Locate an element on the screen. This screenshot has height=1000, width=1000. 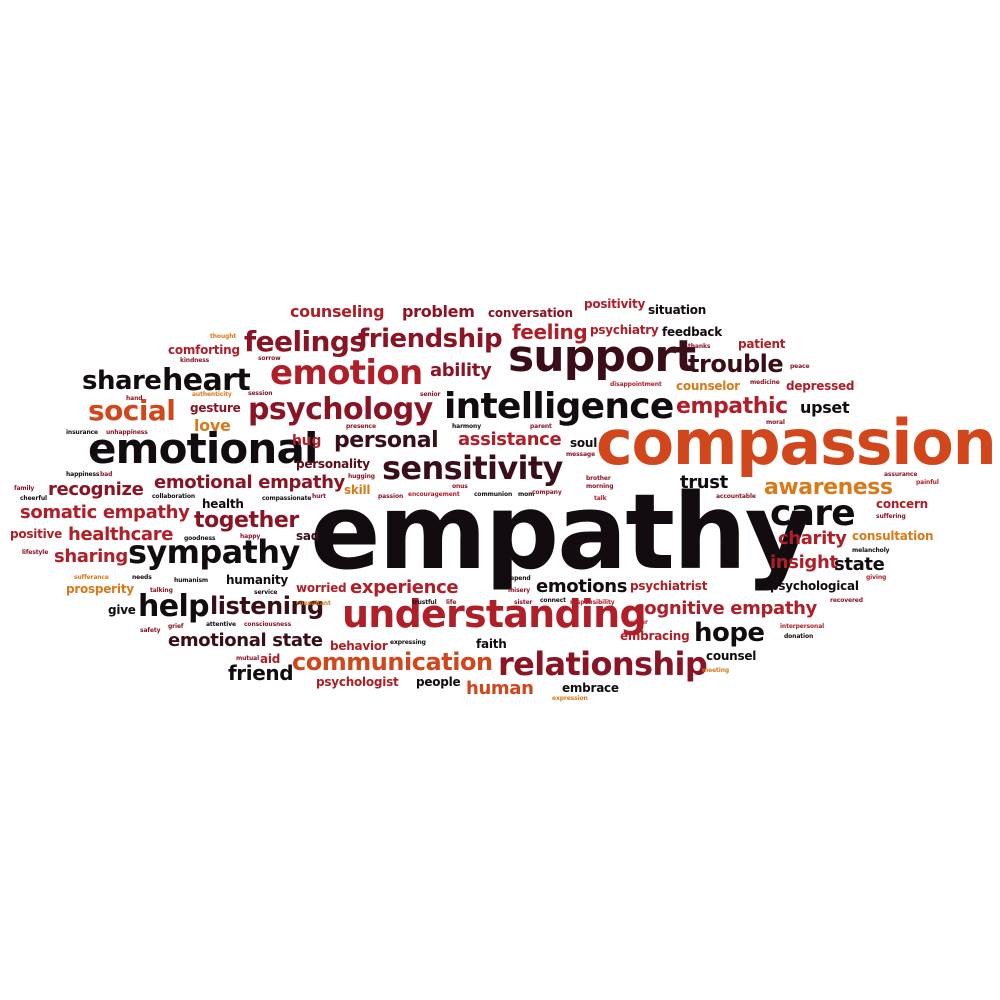
word-soul: soul is located at coordinates (584, 443).